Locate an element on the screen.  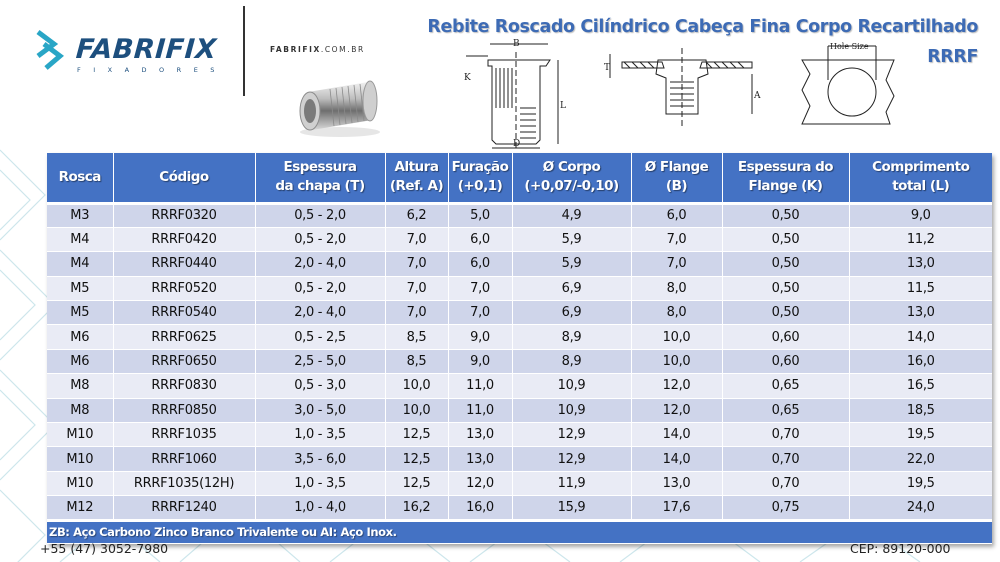
cell-altura: 7,0 is located at coordinates (417, 264).